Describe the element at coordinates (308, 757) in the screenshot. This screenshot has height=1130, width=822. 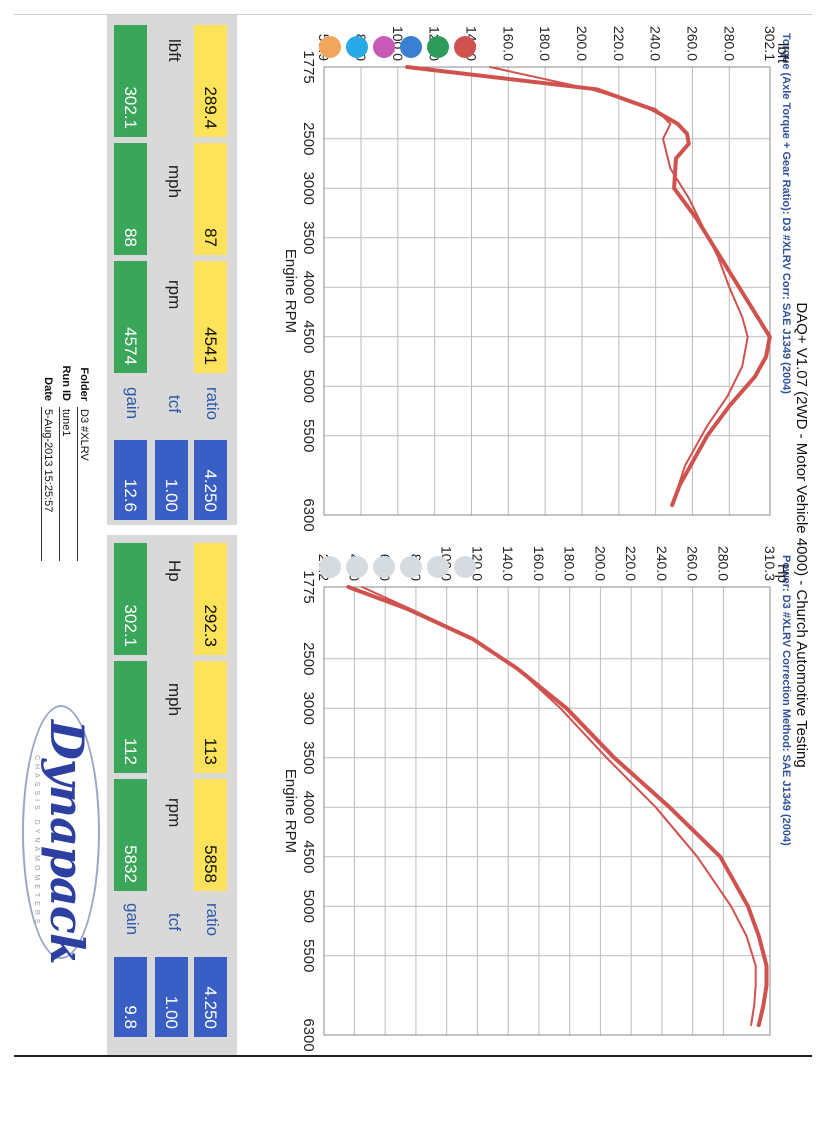
I see `power-x-tick-label: 3500` at that location.